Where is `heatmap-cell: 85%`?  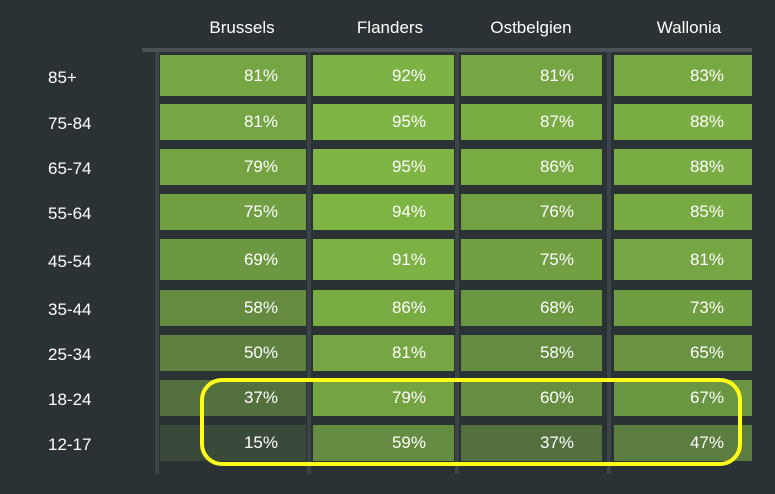
heatmap-cell: 85% is located at coordinates (683, 212).